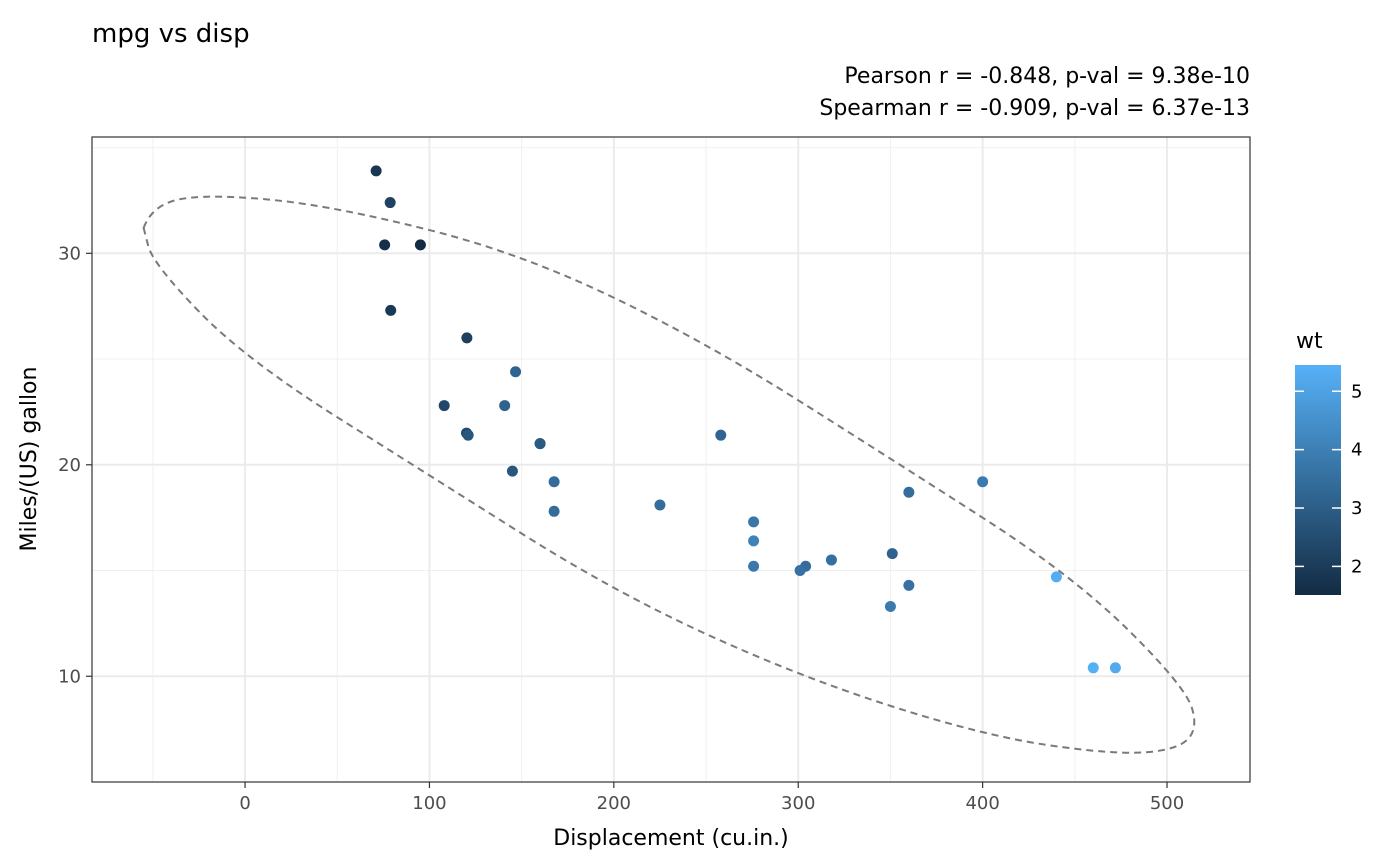  What do you see at coordinates (1167, 803) in the screenshot?
I see `x-tick-label: 500` at bounding box center [1167, 803].